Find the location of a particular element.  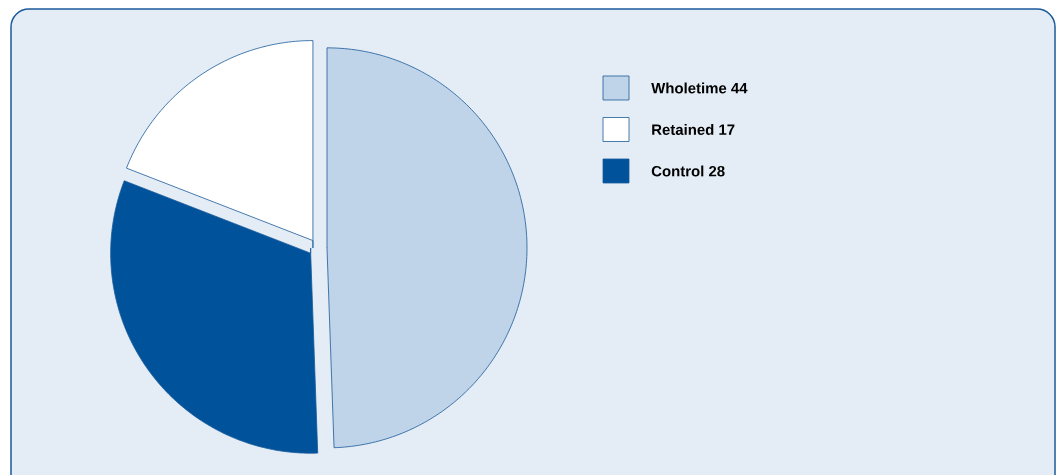

legend-label: Retained 17 is located at coordinates (693, 129).